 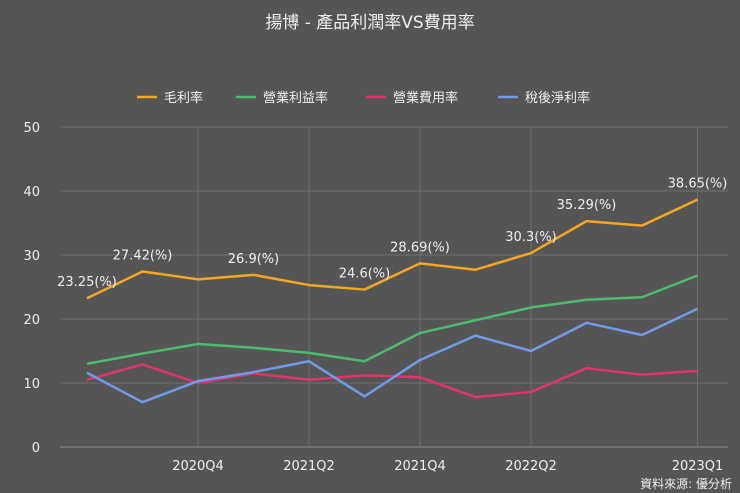 What do you see at coordinates (364, 274) in the screenshot?
I see `data-label: 24.6(%)` at bounding box center [364, 274].